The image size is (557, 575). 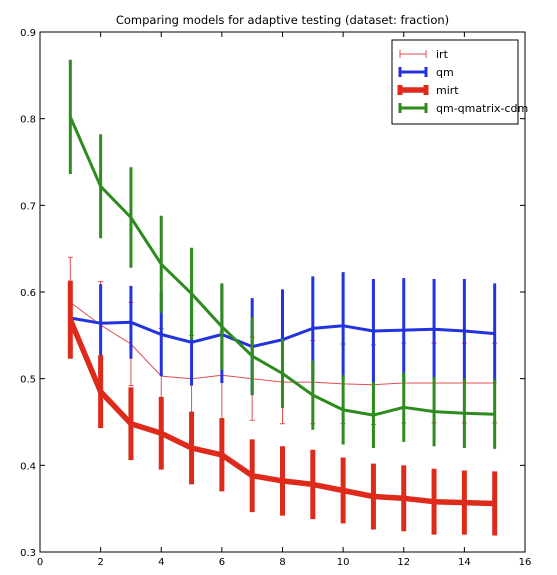 I want to click on x-tick-label: 14, so click(x=464, y=562).